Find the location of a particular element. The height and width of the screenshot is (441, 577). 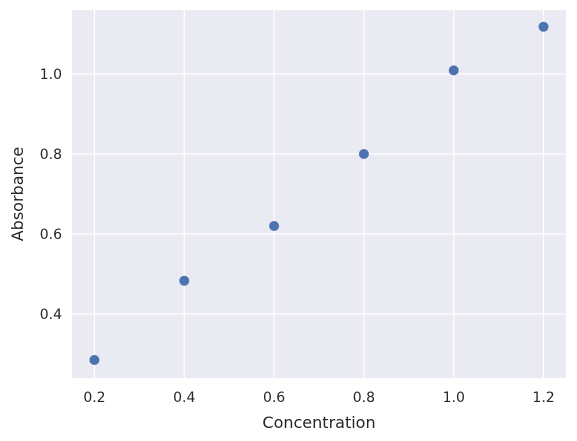

y-tick-label: 0.8 is located at coordinates (51, 155).